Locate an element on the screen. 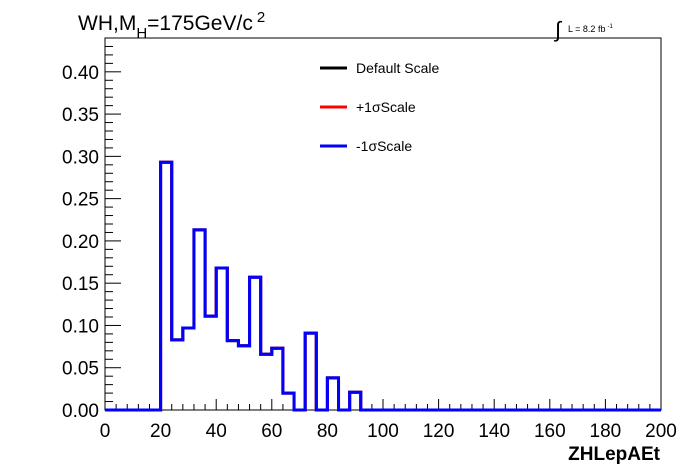 This screenshot has width=696, height=472. y-axis: 0.00 0.05 0.10 0.15 0.20 0.25 0.30 0.35 0.40 is located at coordinates (91, 229).